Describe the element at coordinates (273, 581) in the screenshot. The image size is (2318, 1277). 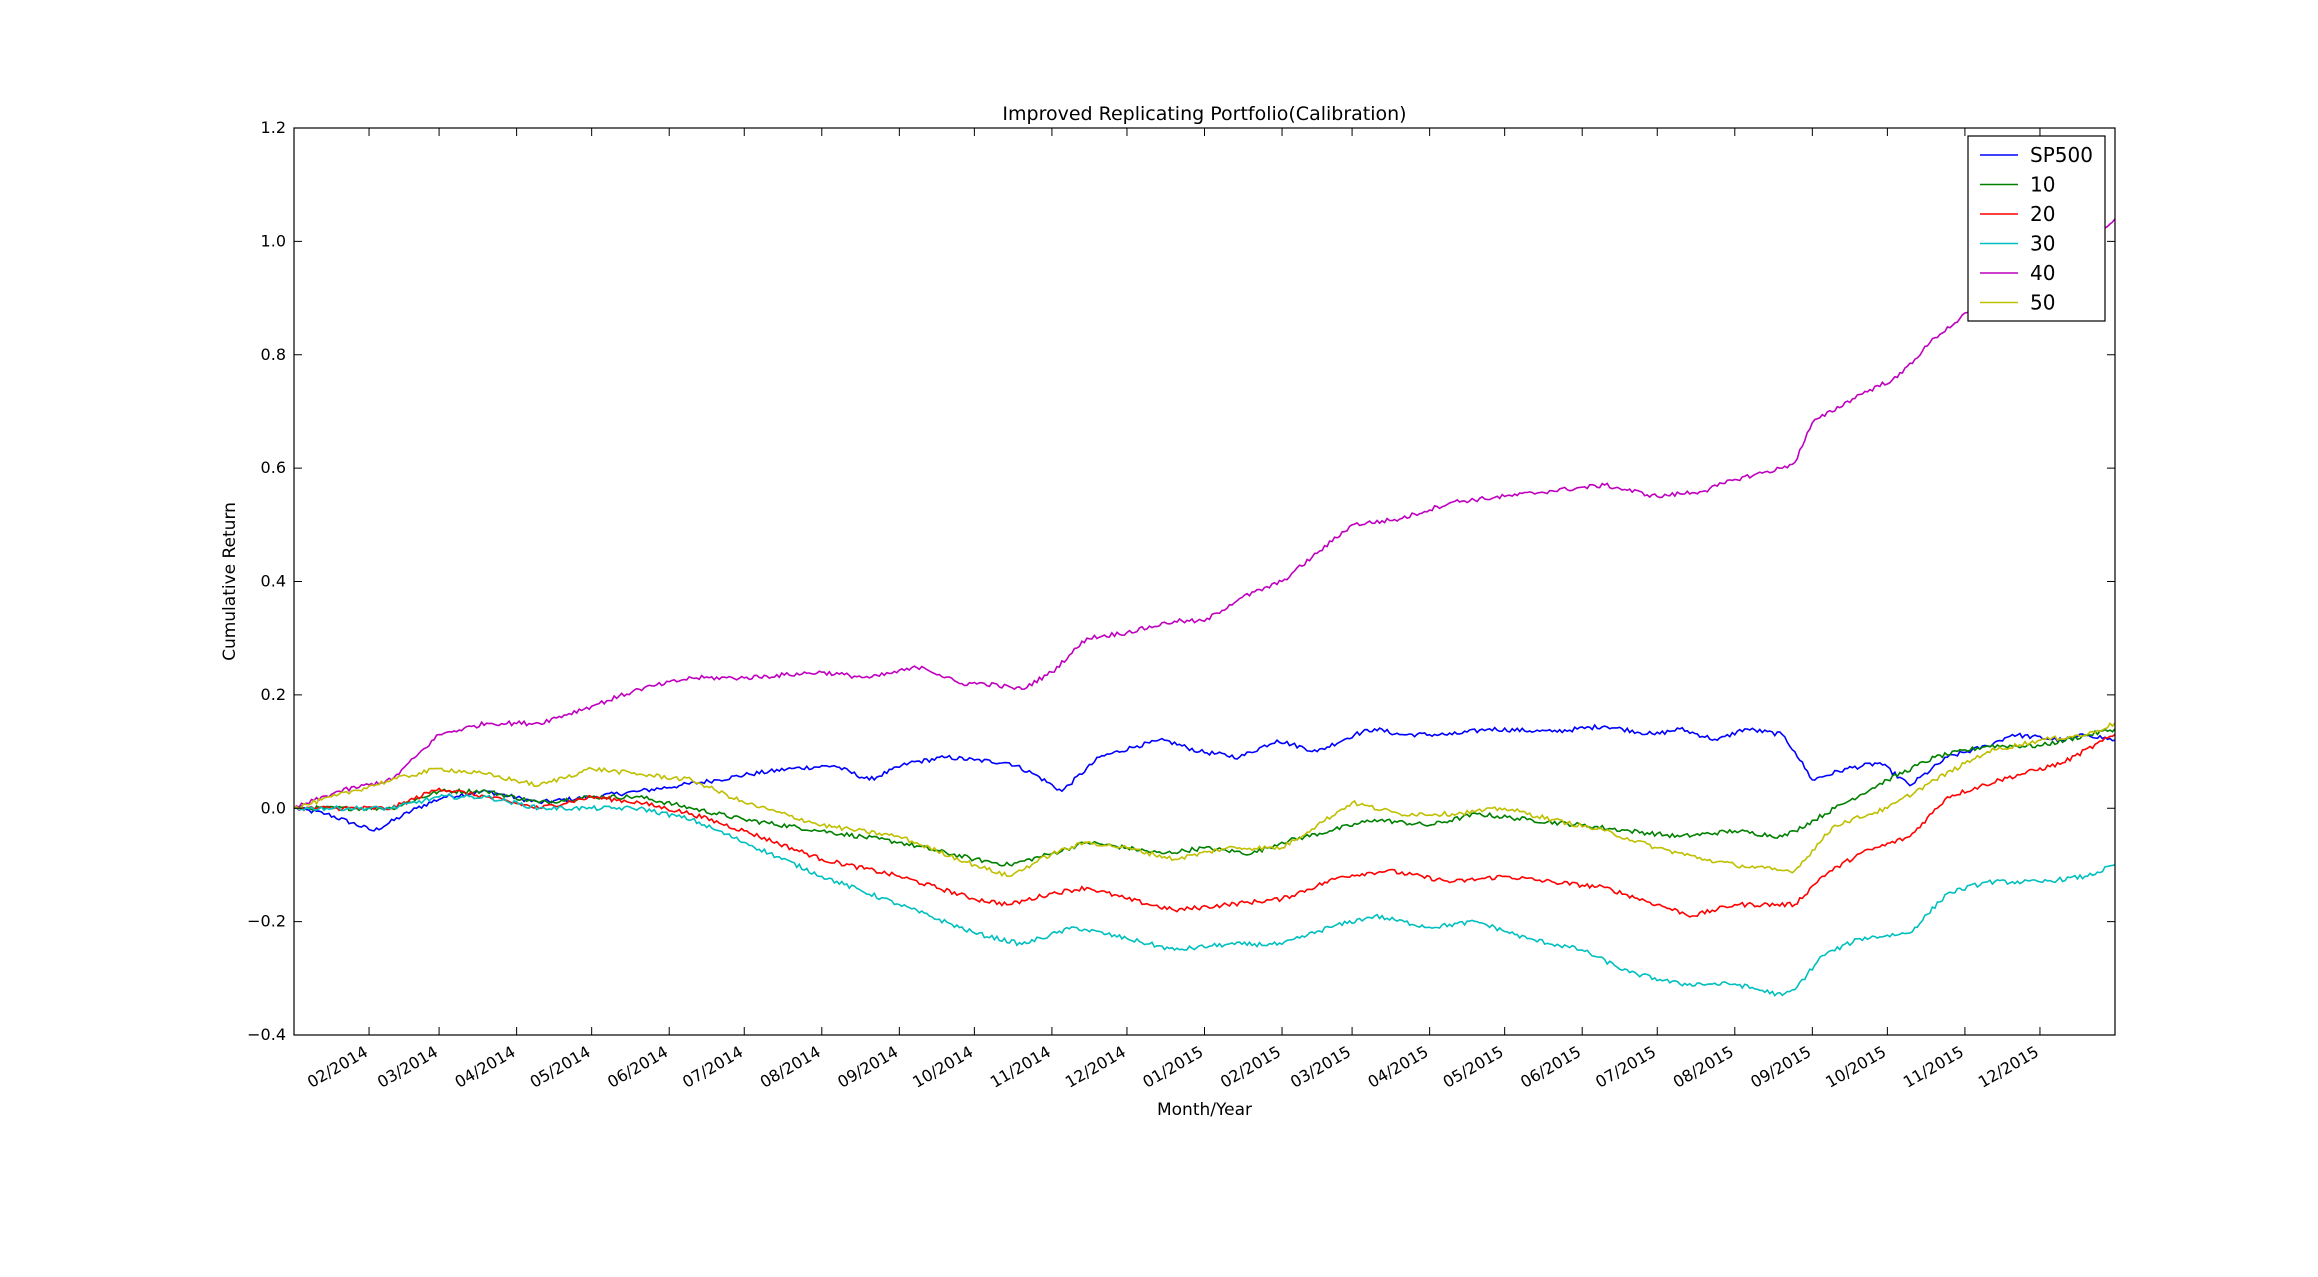
I see `y-tick-label: 0.4` at that location.